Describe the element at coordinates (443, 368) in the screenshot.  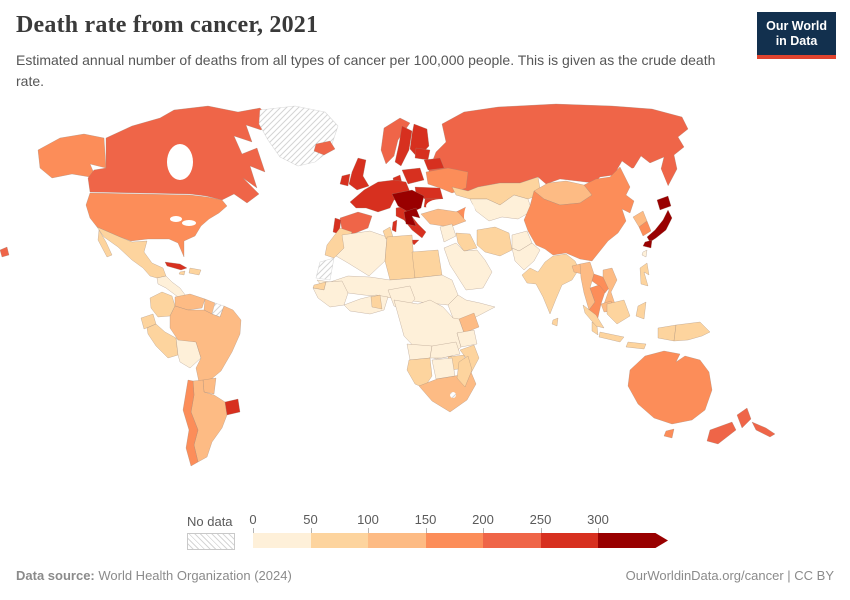
I see `region-botswana` at that location.